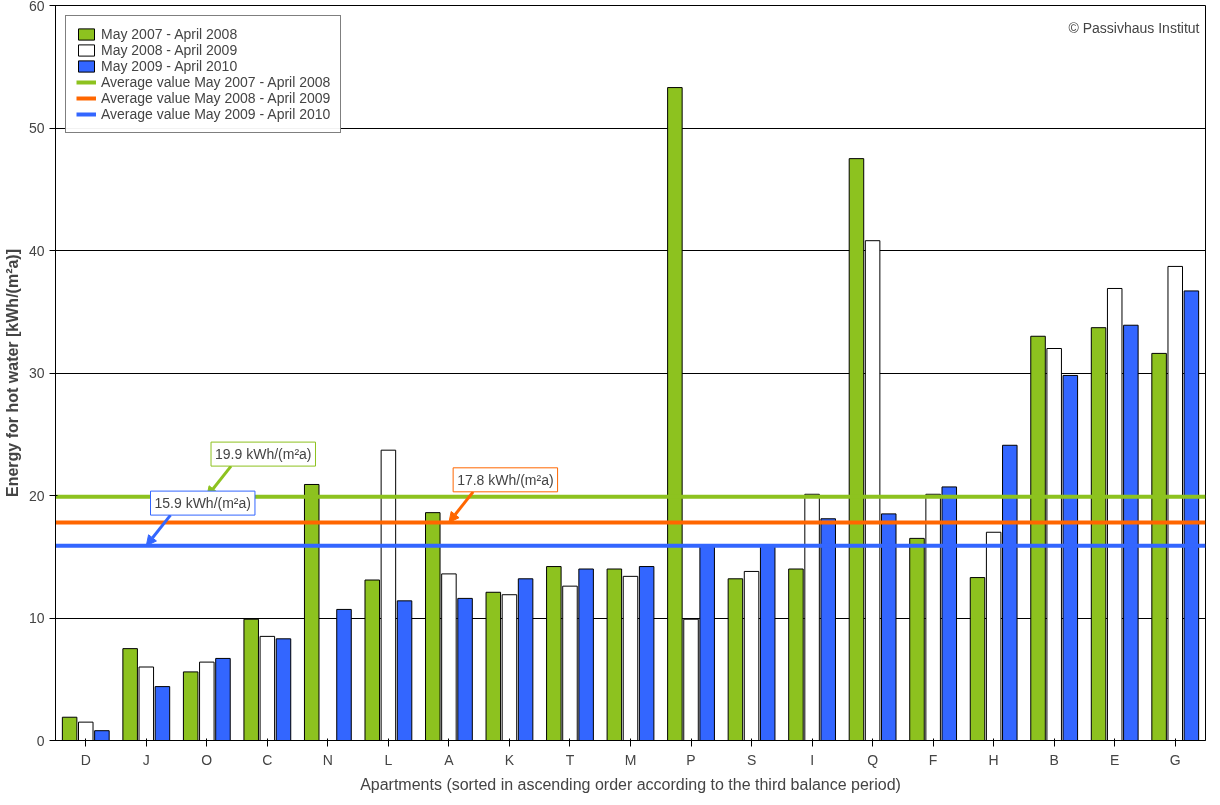  Describe the element at coordinates (146, 759) in the screenshot. I see `x-tick-label: J` at that location.